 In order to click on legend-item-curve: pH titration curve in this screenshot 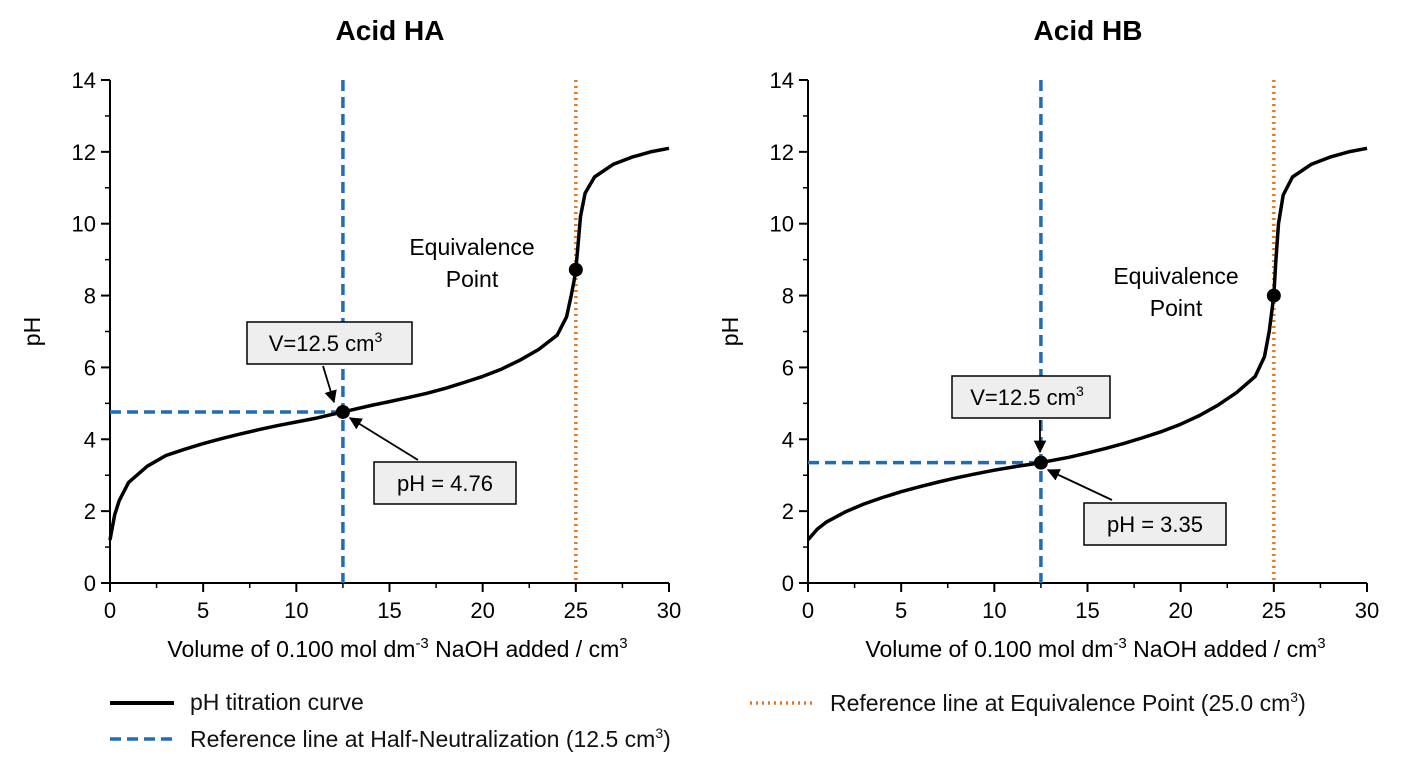, I will do `click(236, 702)`.